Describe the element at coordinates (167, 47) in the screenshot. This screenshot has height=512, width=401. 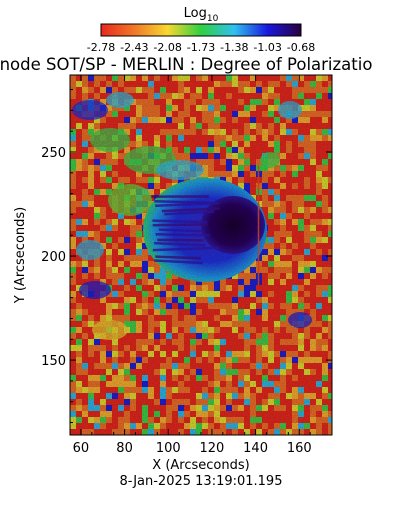
I see `colorbar-tick-label: -2.08` at that location.